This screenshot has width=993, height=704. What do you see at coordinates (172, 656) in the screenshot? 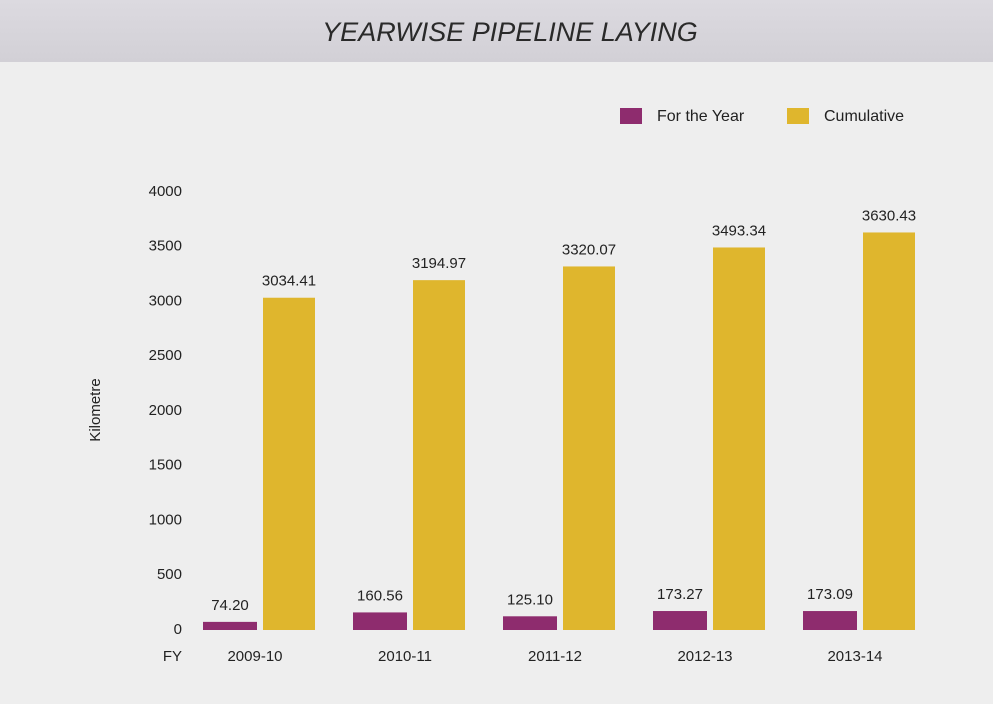
I see `x-axis-label: FY` at bounding box center [172, 656].